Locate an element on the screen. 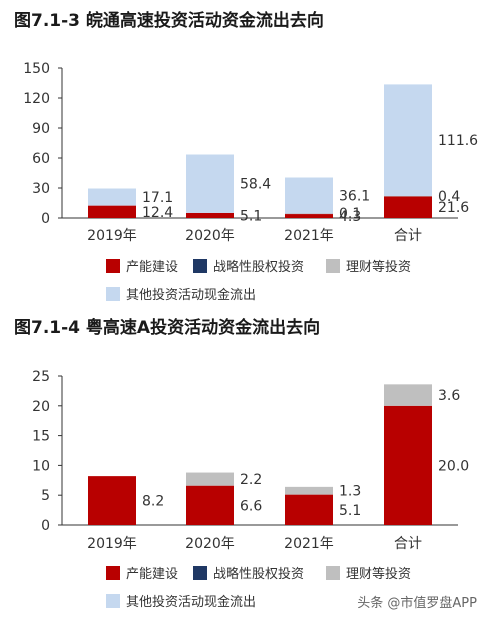  data-label: 2.2 is located at coordinates (251, 480).